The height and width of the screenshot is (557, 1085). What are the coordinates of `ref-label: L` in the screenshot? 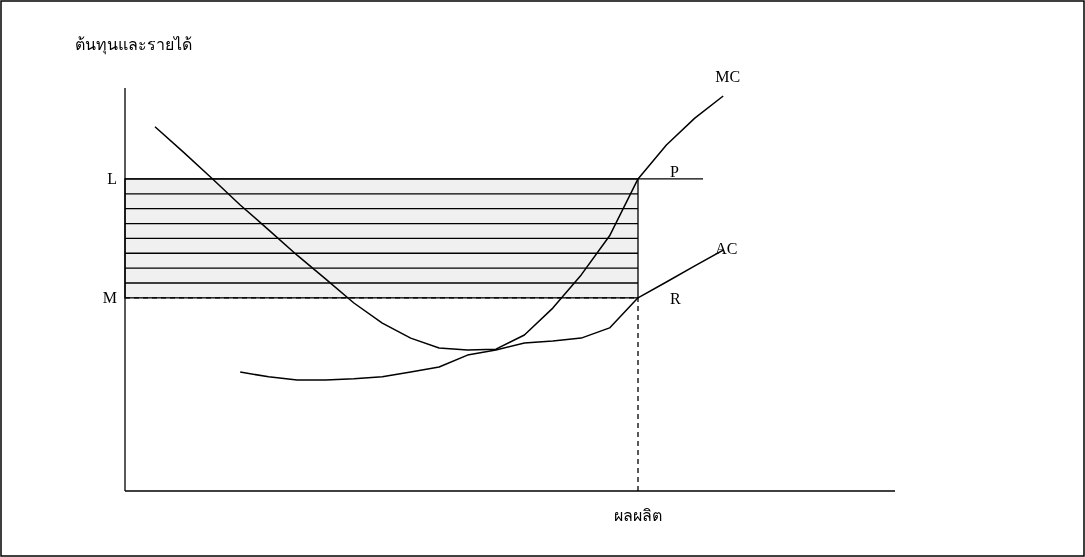 It's located at (112, 178).